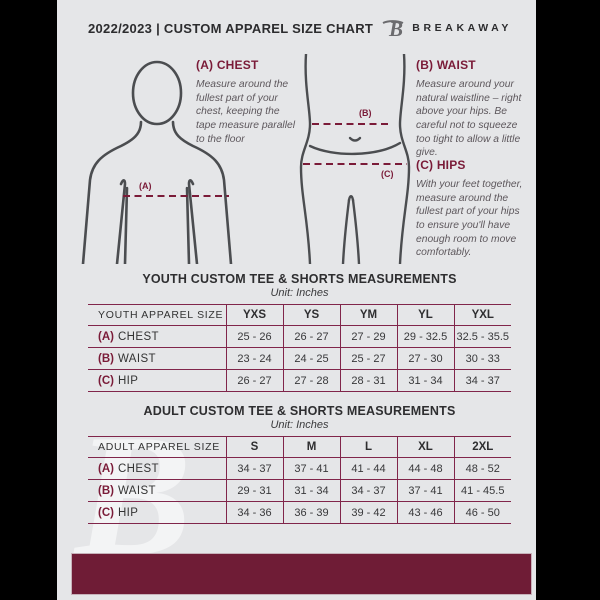 The height and width of the screenshot is (600, 600). I want to click on table-header-row: YOUTH APPAREL SIZE YXS YS YM YL YXL, so click(299, 315).